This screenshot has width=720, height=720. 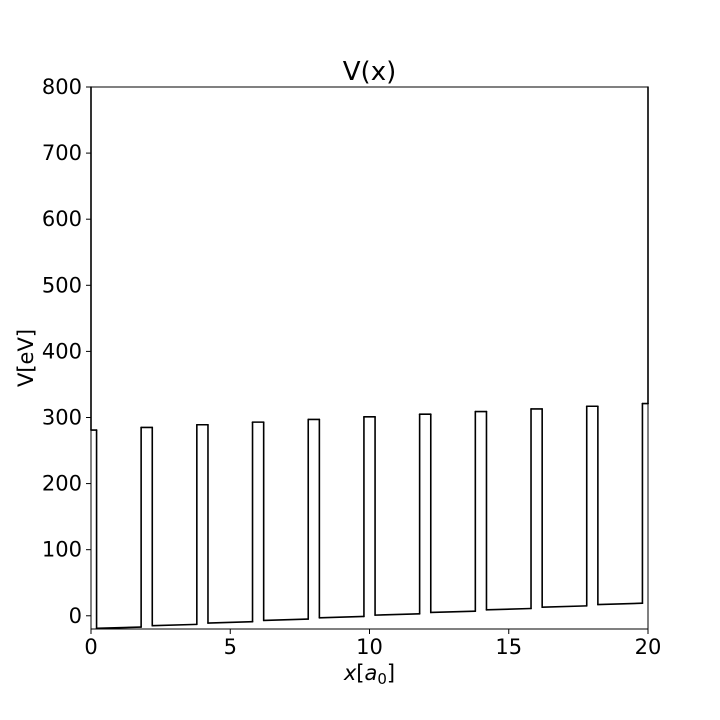 What do you see at coordinates (371, 673) in the screenshot?
I see `x-axis-label-unit: a` at bounding box center [371, 673].